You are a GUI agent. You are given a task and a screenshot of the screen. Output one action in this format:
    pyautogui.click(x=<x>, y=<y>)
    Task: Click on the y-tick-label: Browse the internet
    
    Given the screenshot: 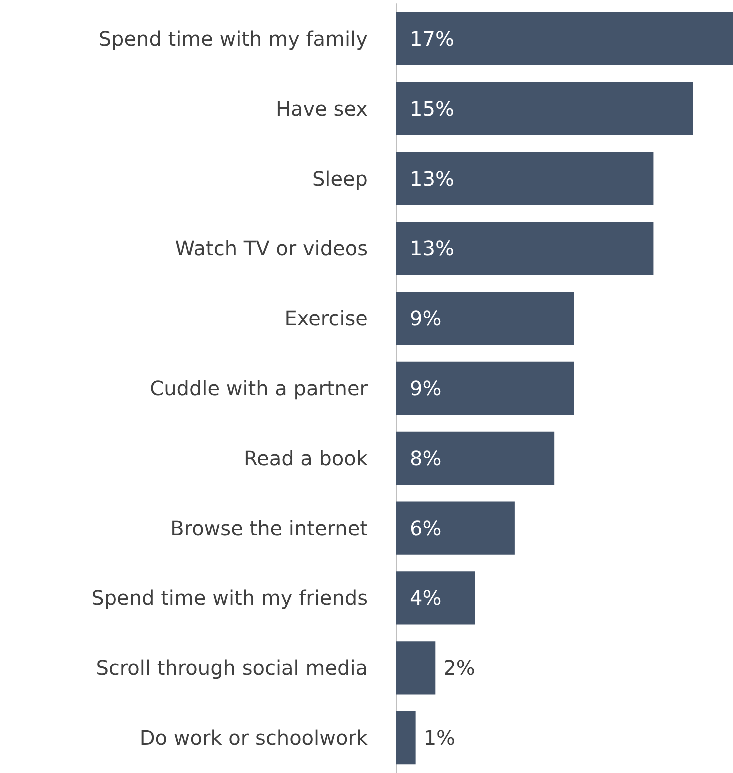 What is the action you would take?
    pyautogui.click(x=269, y=528)
    